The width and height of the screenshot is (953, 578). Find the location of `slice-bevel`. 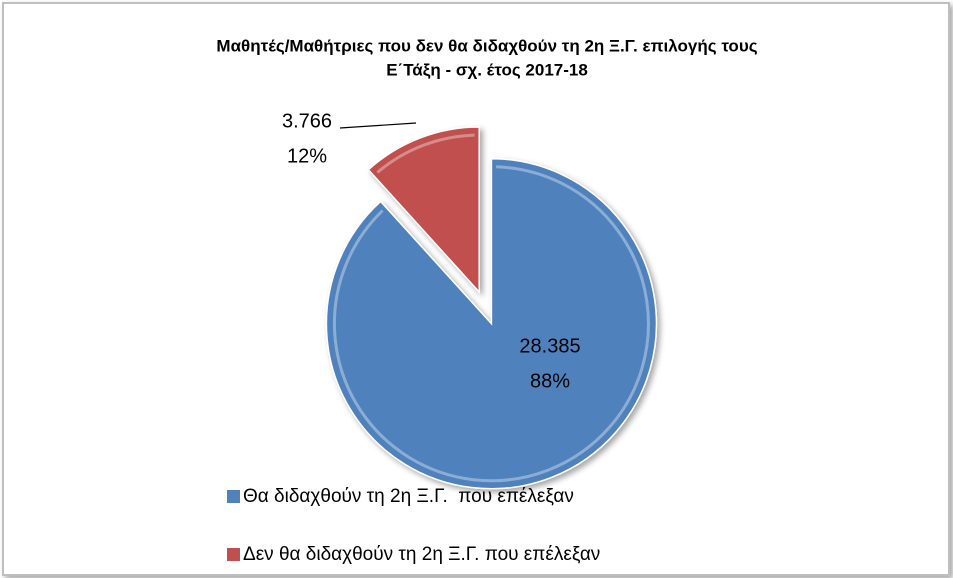

slice-bevel is located at coordinates (425, 153).